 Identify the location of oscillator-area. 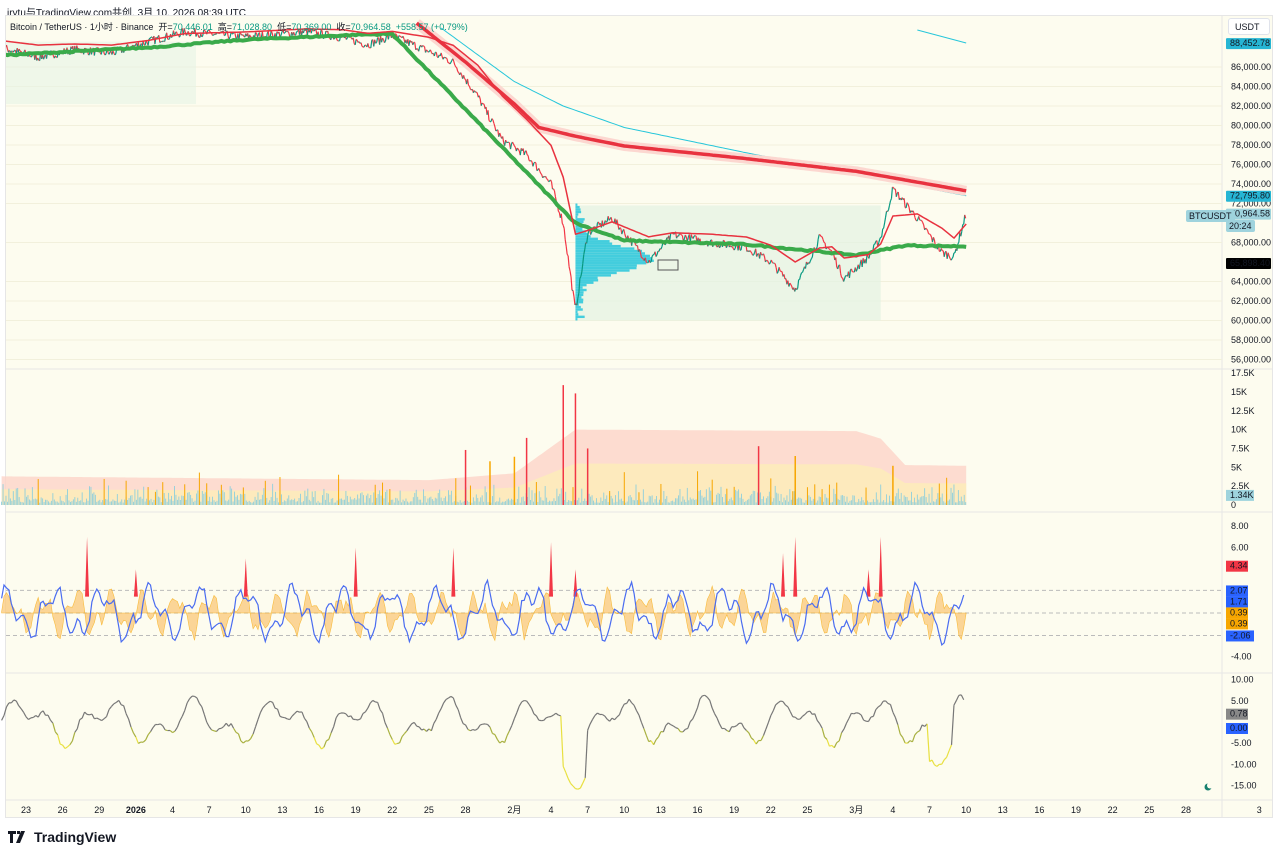
(484, 613).